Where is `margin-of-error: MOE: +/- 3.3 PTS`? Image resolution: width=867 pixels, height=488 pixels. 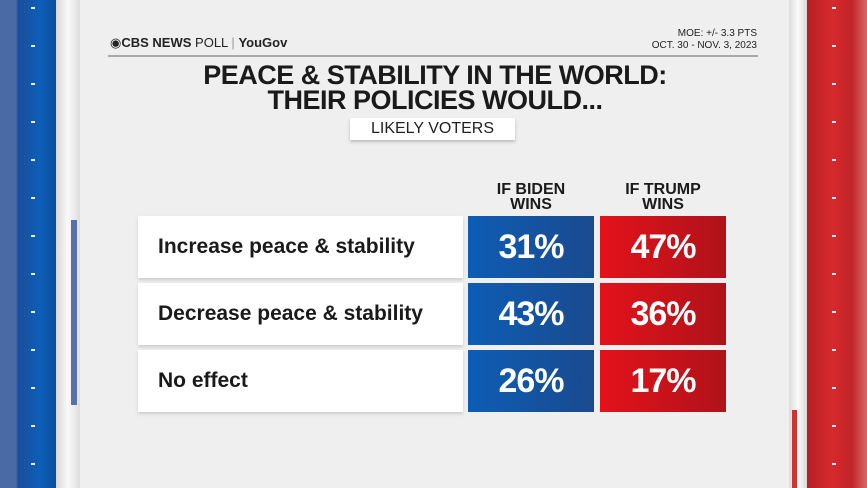
margin-of-error: MOE: +/- 3.3 PTS is located at coordinates (717, 33).